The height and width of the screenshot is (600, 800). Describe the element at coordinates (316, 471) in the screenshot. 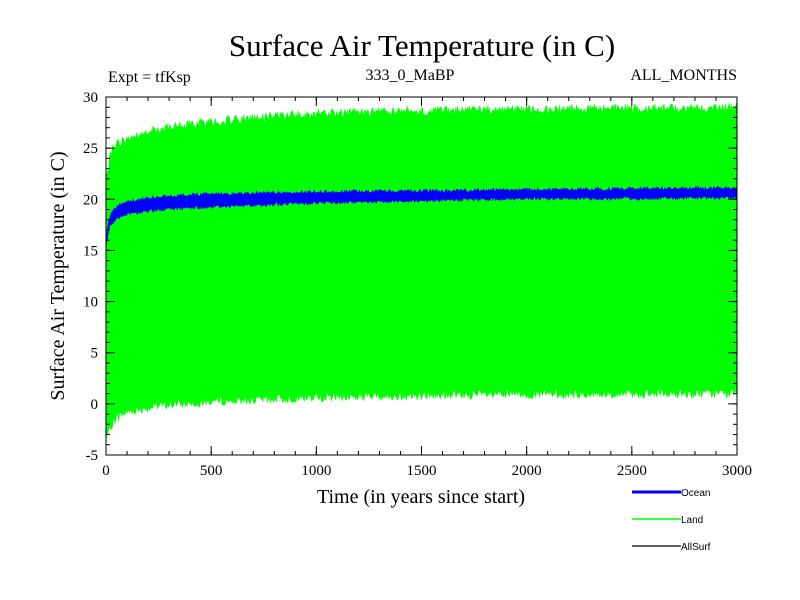

I see `x-tick-label: 1000` at that location.